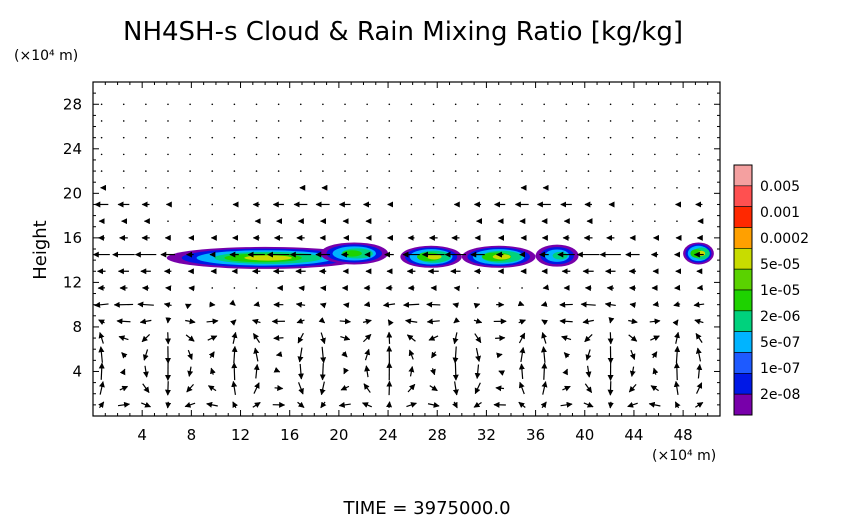  What do you see at coordinates (780, 213) in the screenshot?
I see `colorbar-label: 0.001` at bounding box center [780, 213].